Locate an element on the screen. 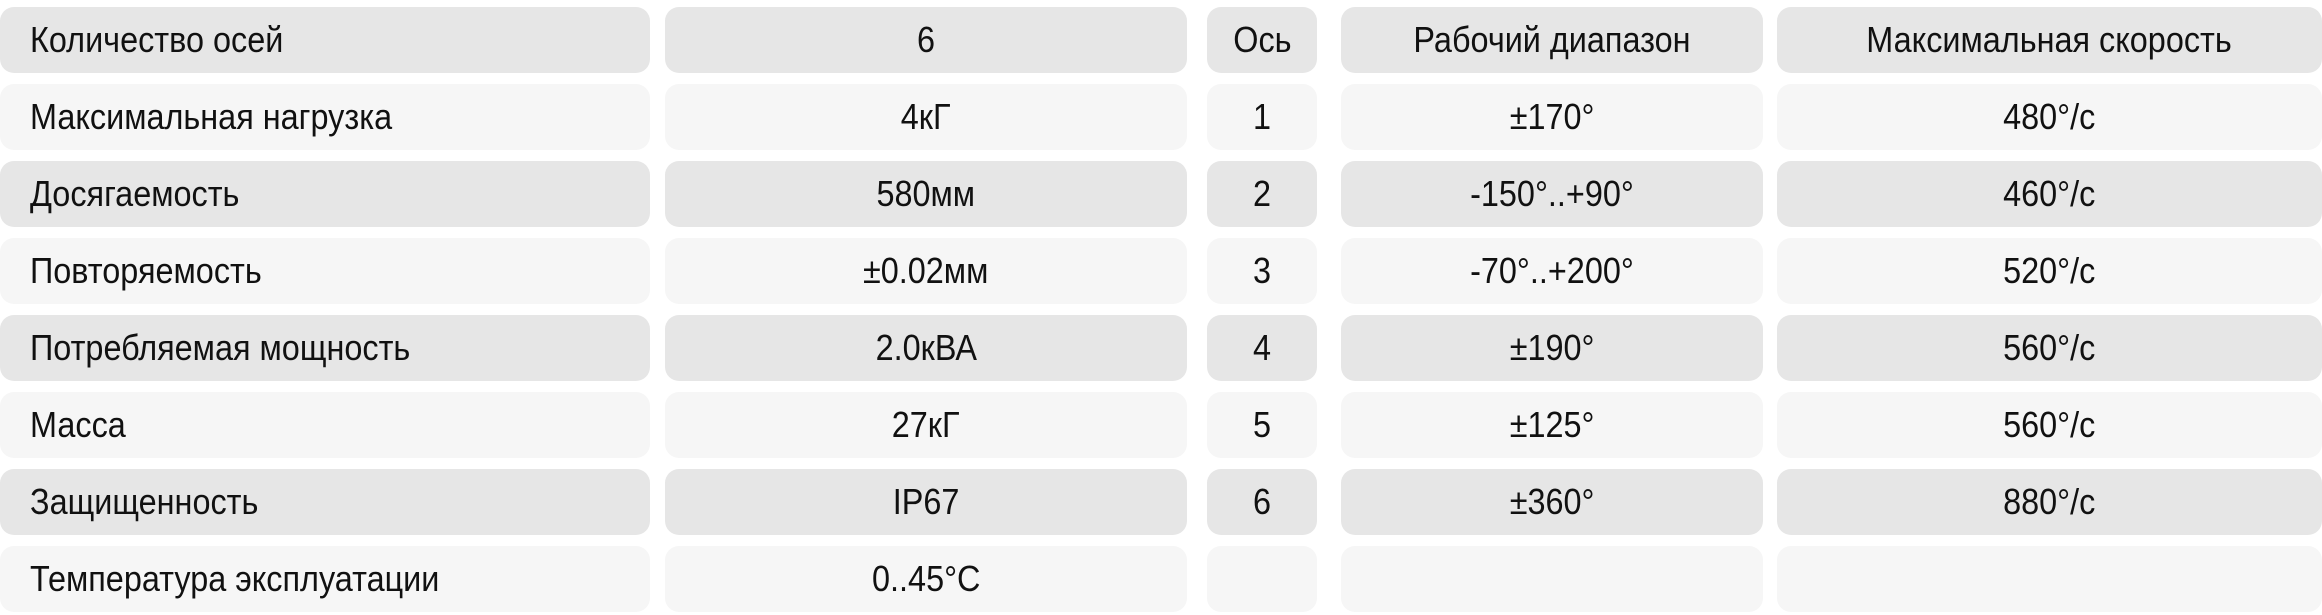 Image resolution: width=2322 pixels, height=615 pixels. axis-number-text: 5 is located at coordinates (1262, 424).